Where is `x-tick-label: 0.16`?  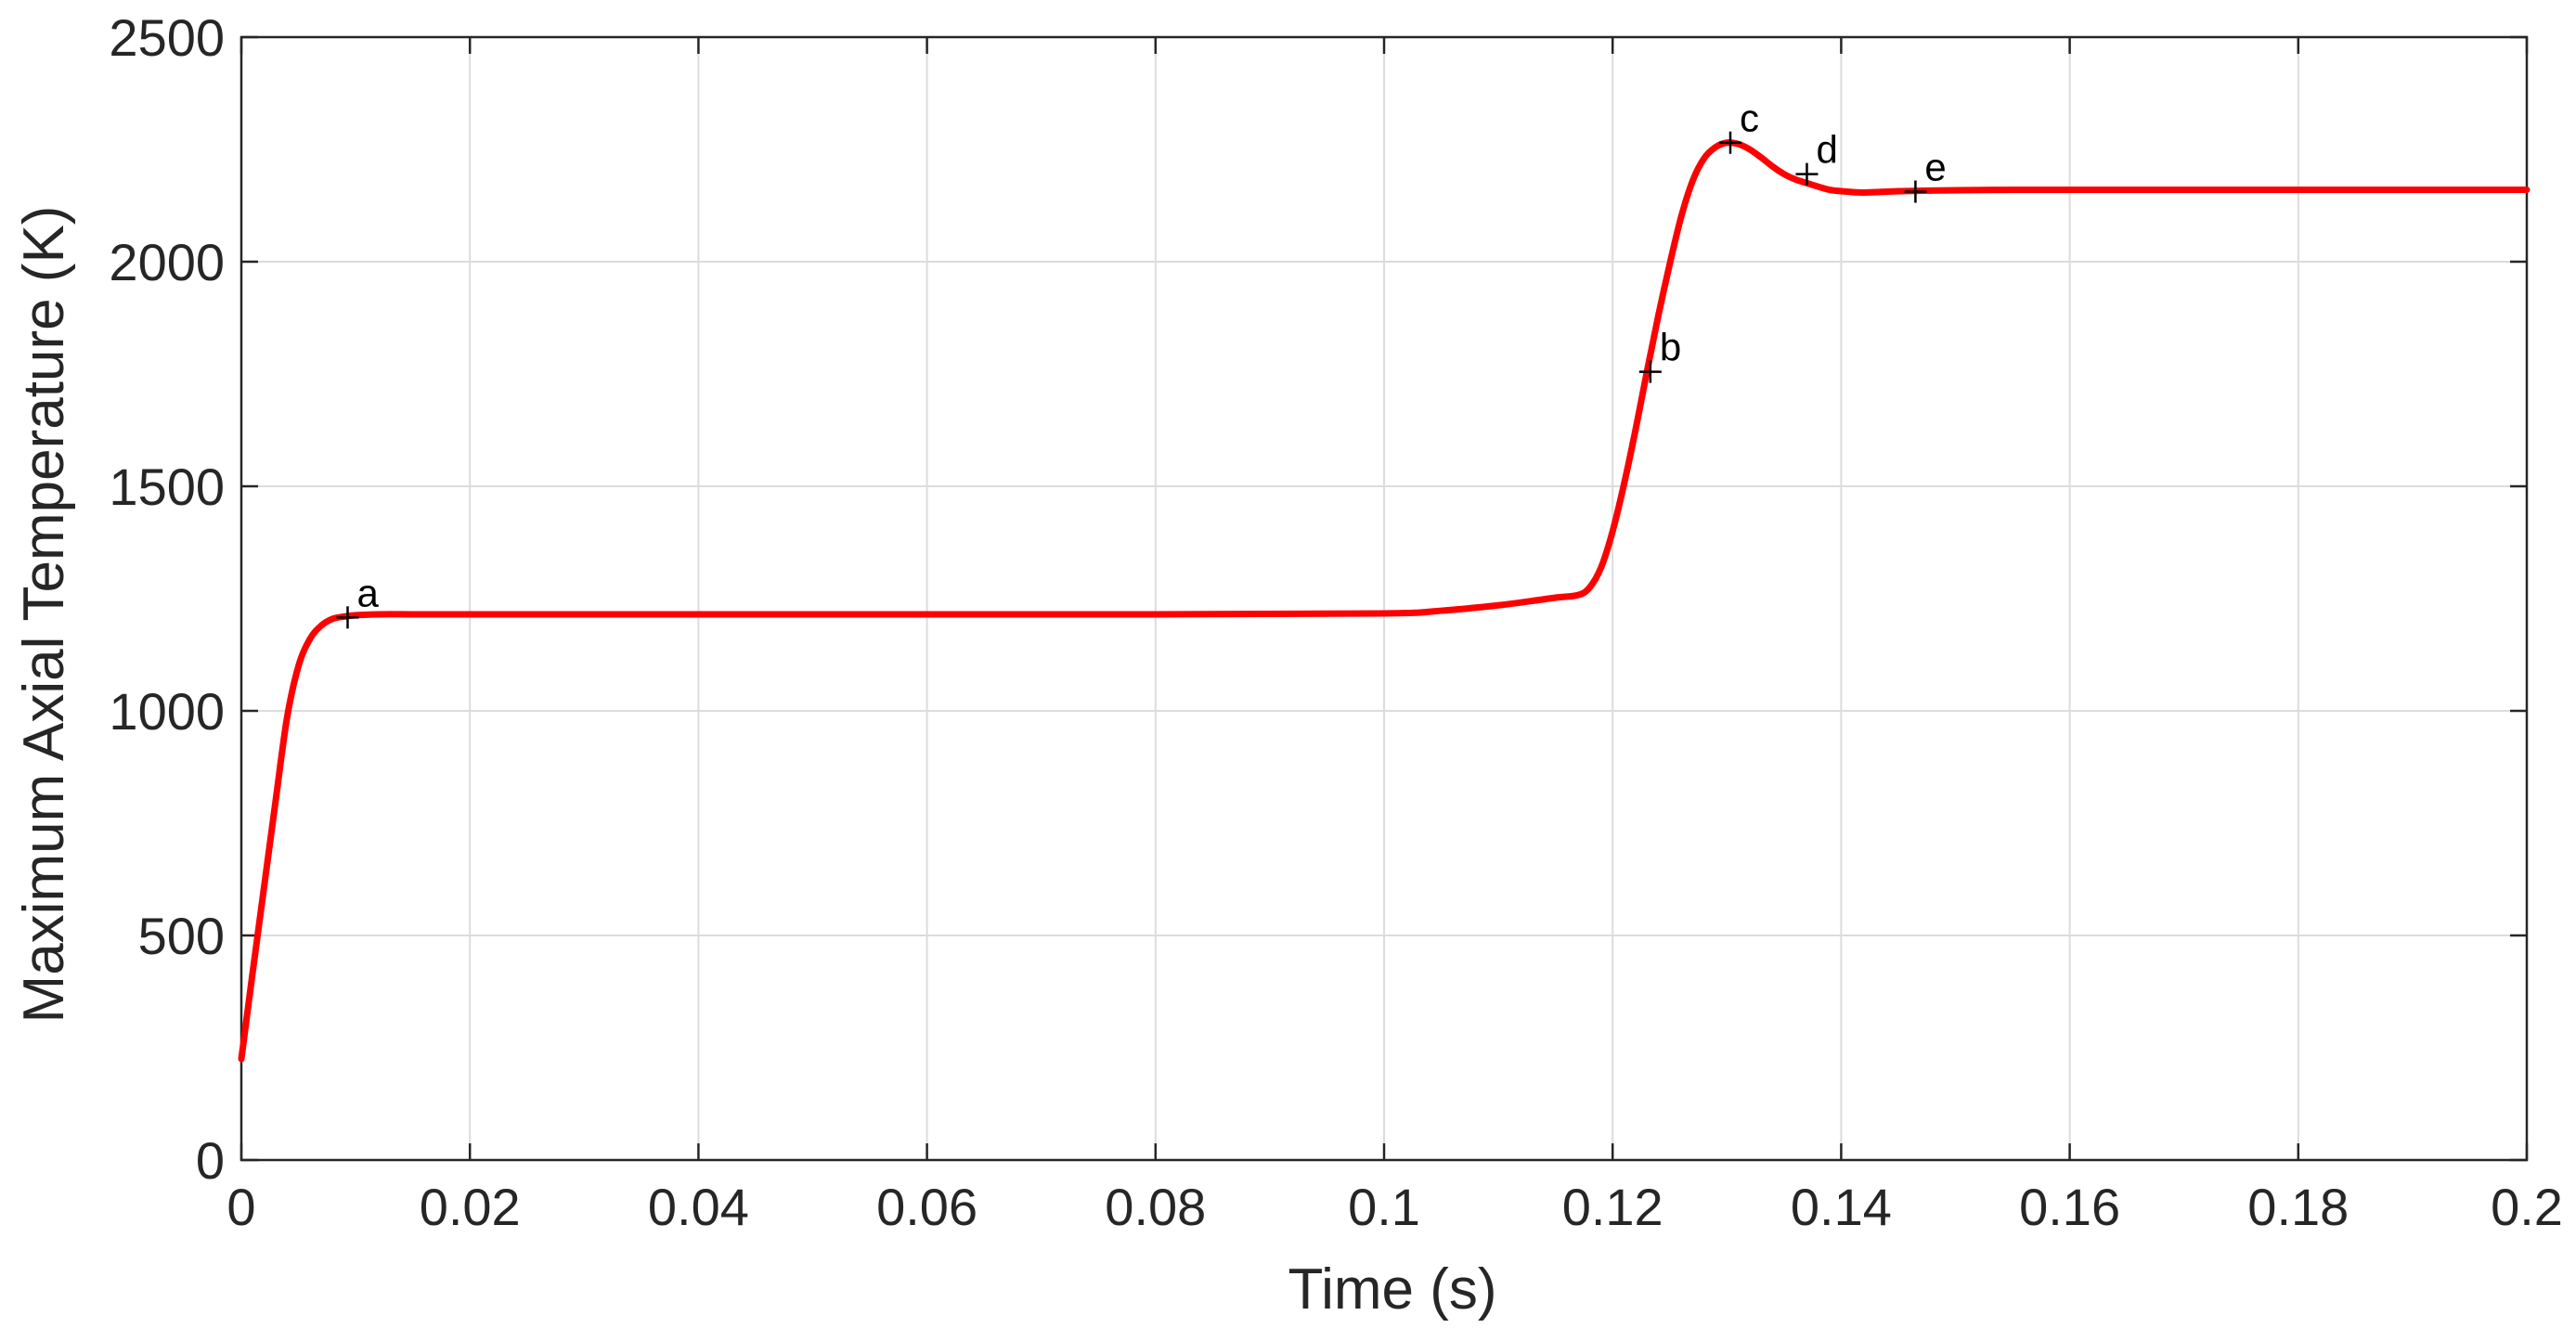 x-tick-label: 0.16 is located at coordinates (2069, 1207).